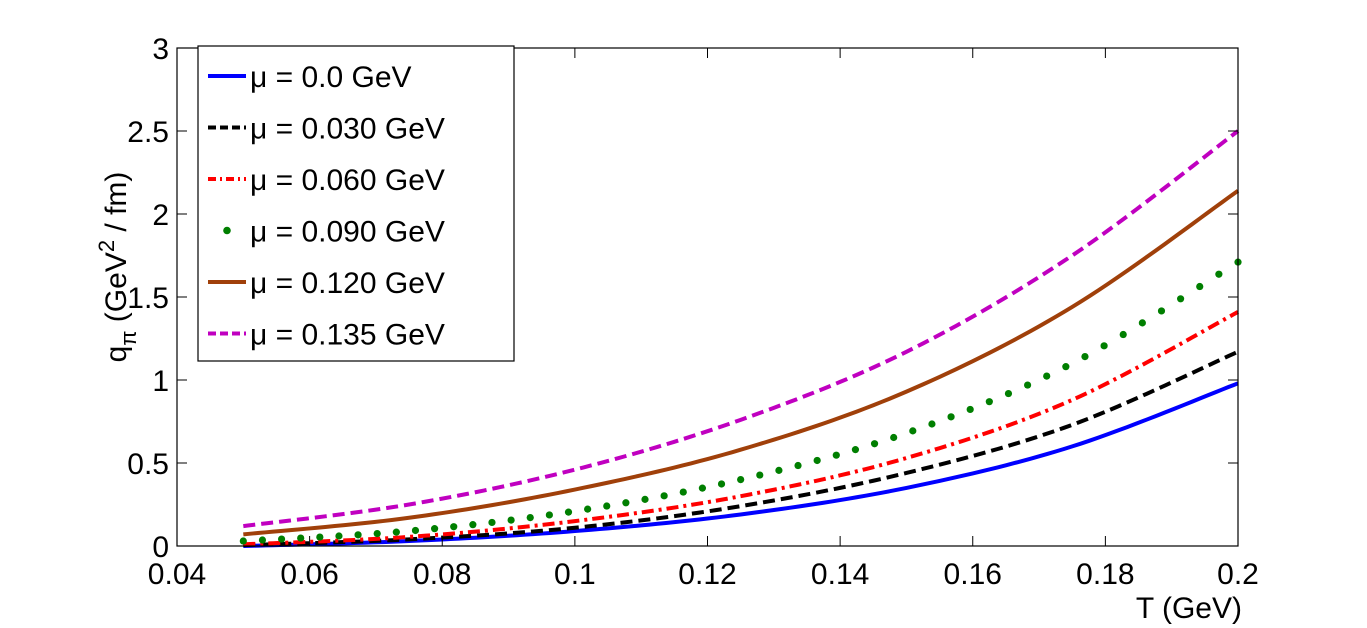  I want to click on y-axis-title-unit-end: / fm), so click(116, 206).